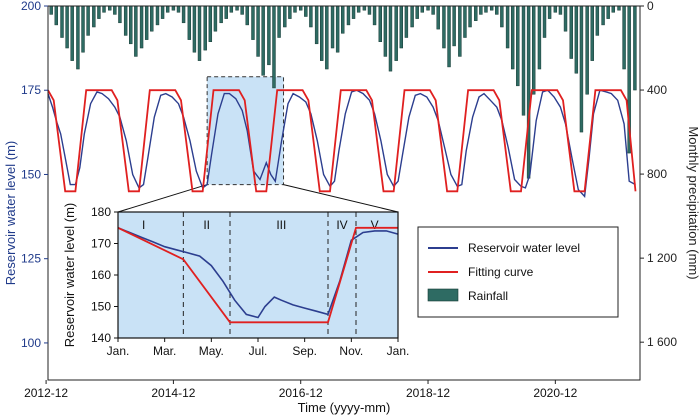 Image resolution: width=700 pixels, height=417 pixels. Describe the element at coordinates (341, 225) in the screenshot. I see `phase-label: IV` at that location.